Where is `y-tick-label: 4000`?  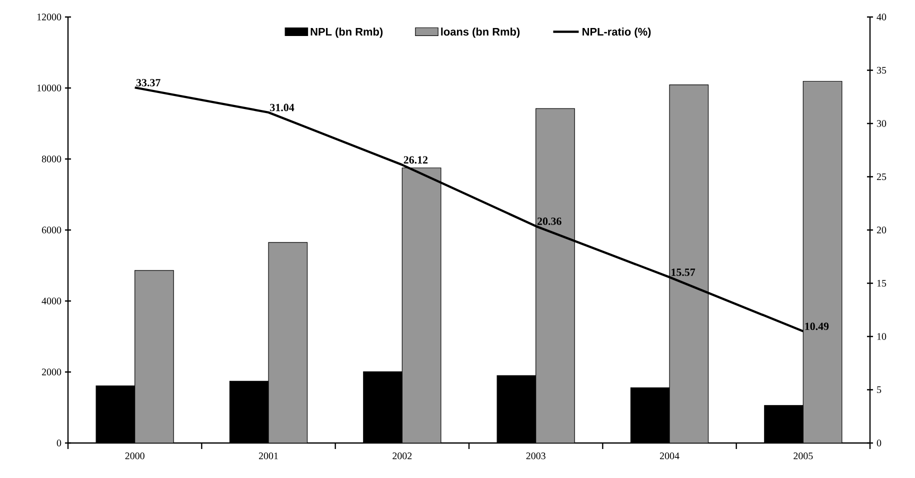 y-tick-label: 4000 is located at coordinates (52, 301).